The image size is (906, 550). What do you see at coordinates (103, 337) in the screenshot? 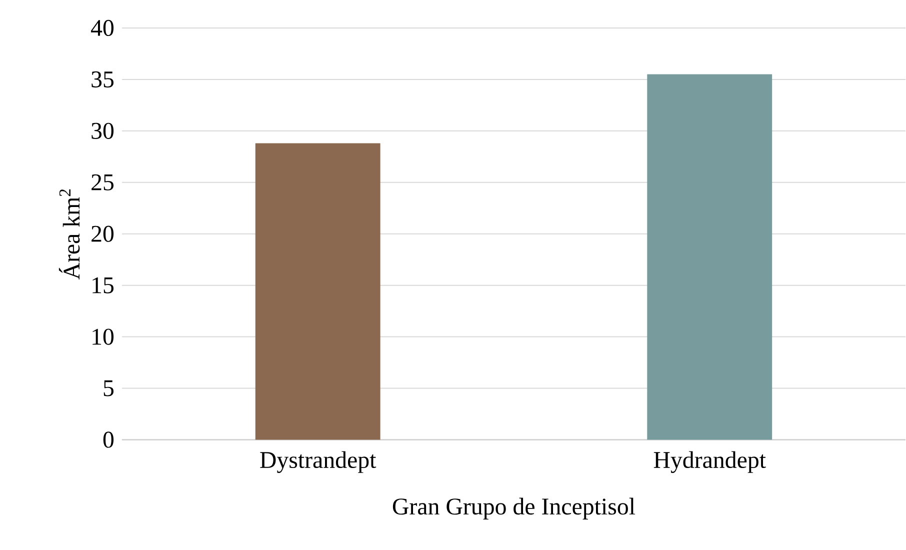
I see `y-tick-label: 10` at bounding box center [103, 337].